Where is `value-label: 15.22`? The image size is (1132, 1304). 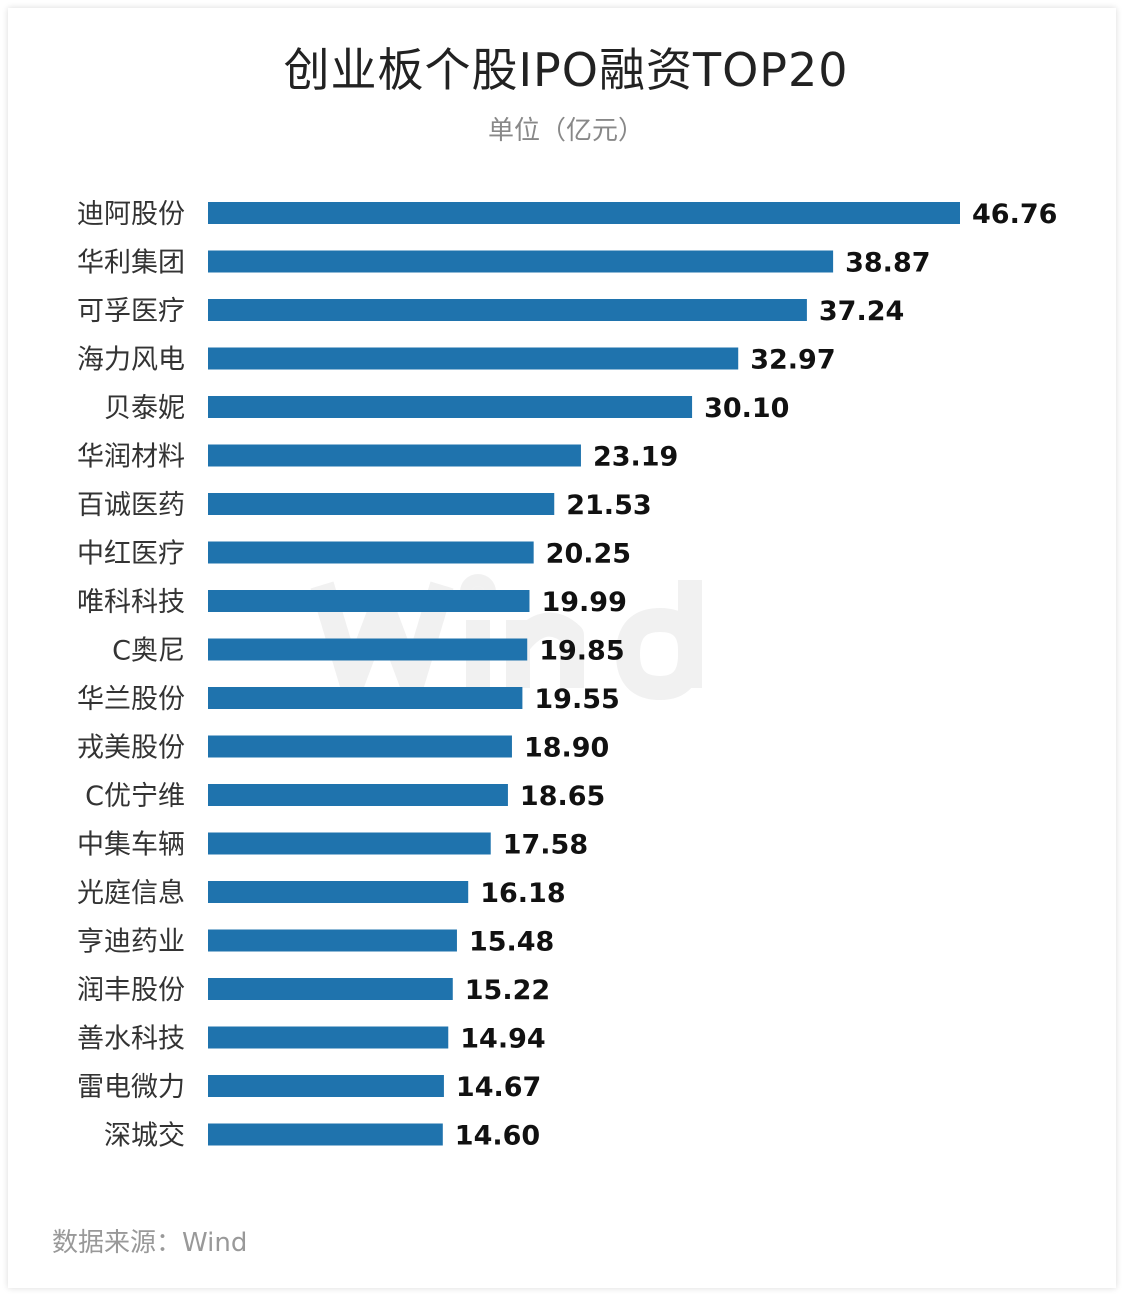
value-label: 15.22 is located at coordinates (507, 990).